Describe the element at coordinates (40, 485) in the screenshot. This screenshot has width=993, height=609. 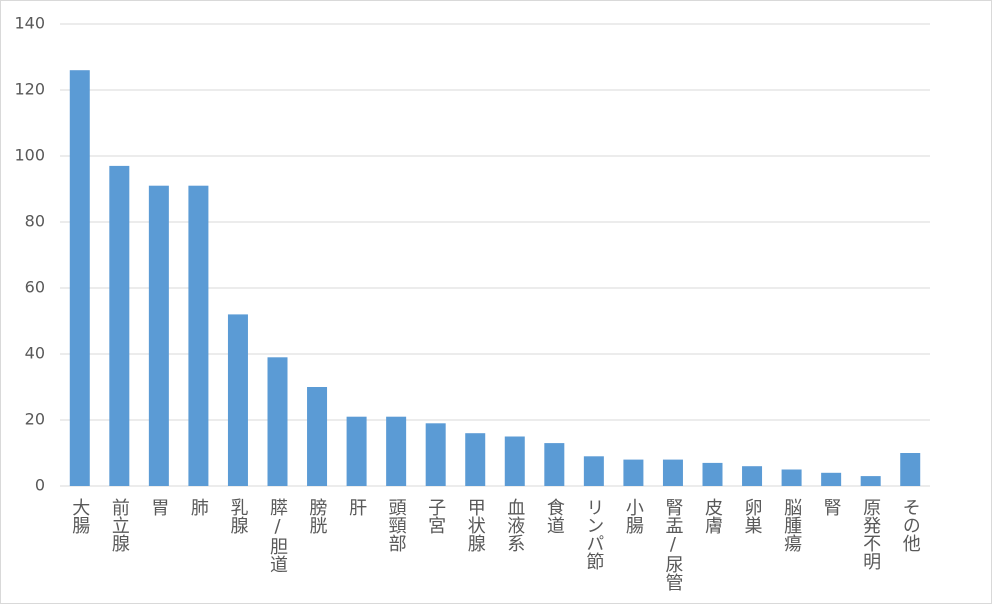
I see `y-tick-label: 0` at that location.